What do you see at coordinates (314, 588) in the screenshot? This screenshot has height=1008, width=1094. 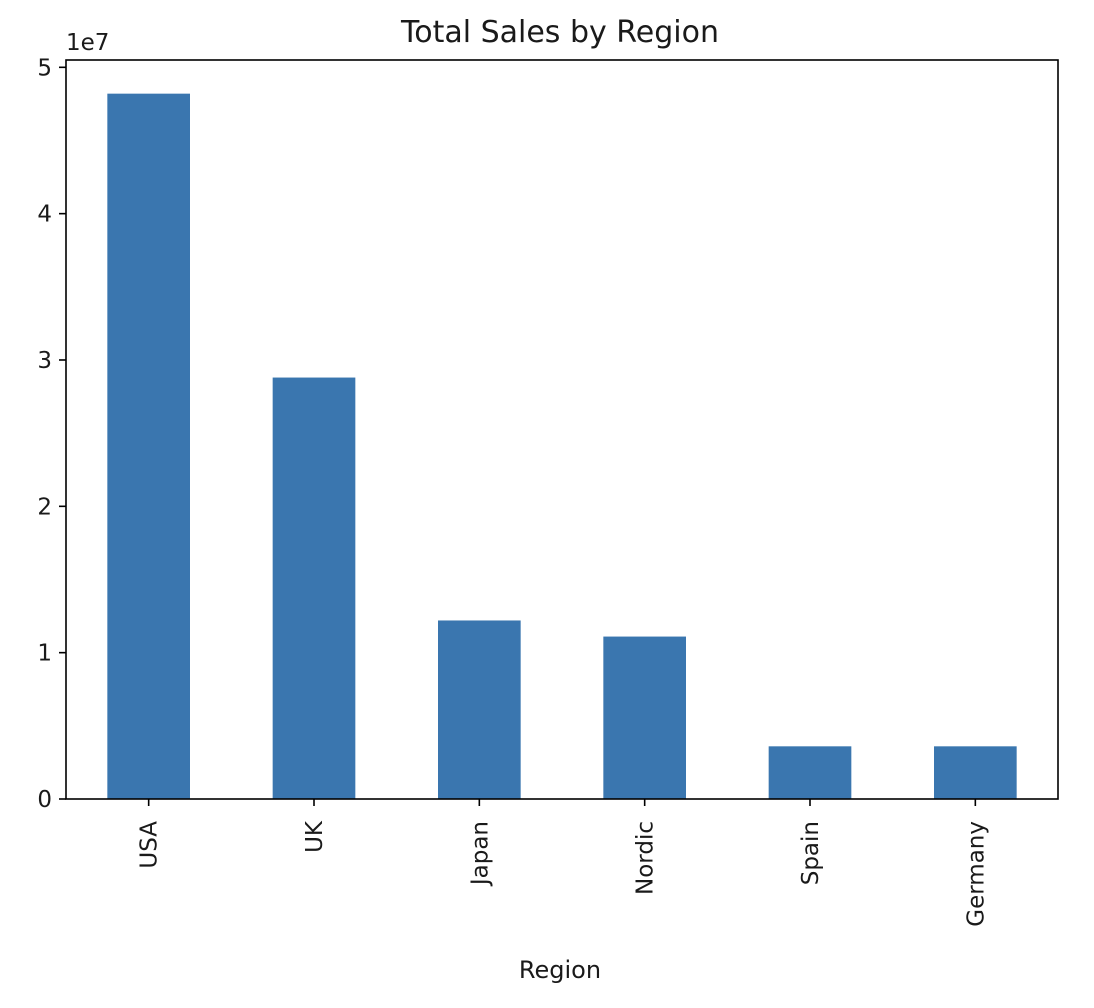 I see `bar-uk` at bounding box center [314, 588].